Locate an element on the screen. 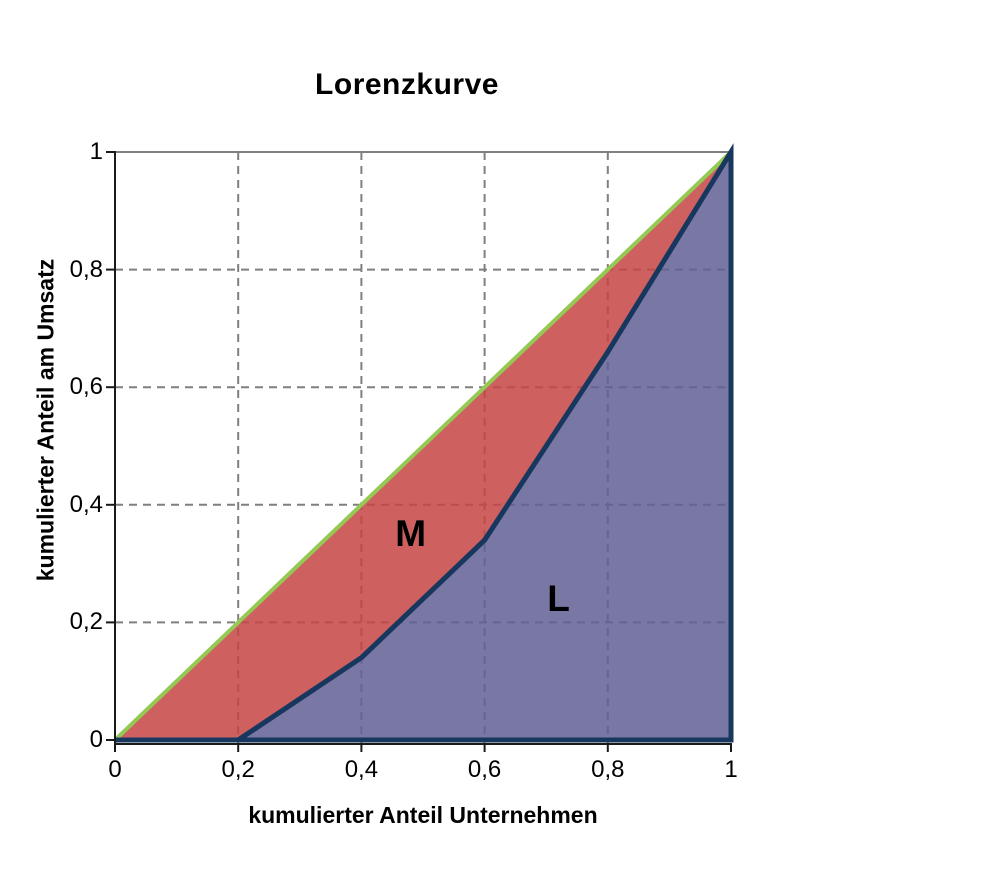 The image size is (1001, 880). x-axis-title: kumulierter Anteil Unternehmen is located at coordinates (423, 815).